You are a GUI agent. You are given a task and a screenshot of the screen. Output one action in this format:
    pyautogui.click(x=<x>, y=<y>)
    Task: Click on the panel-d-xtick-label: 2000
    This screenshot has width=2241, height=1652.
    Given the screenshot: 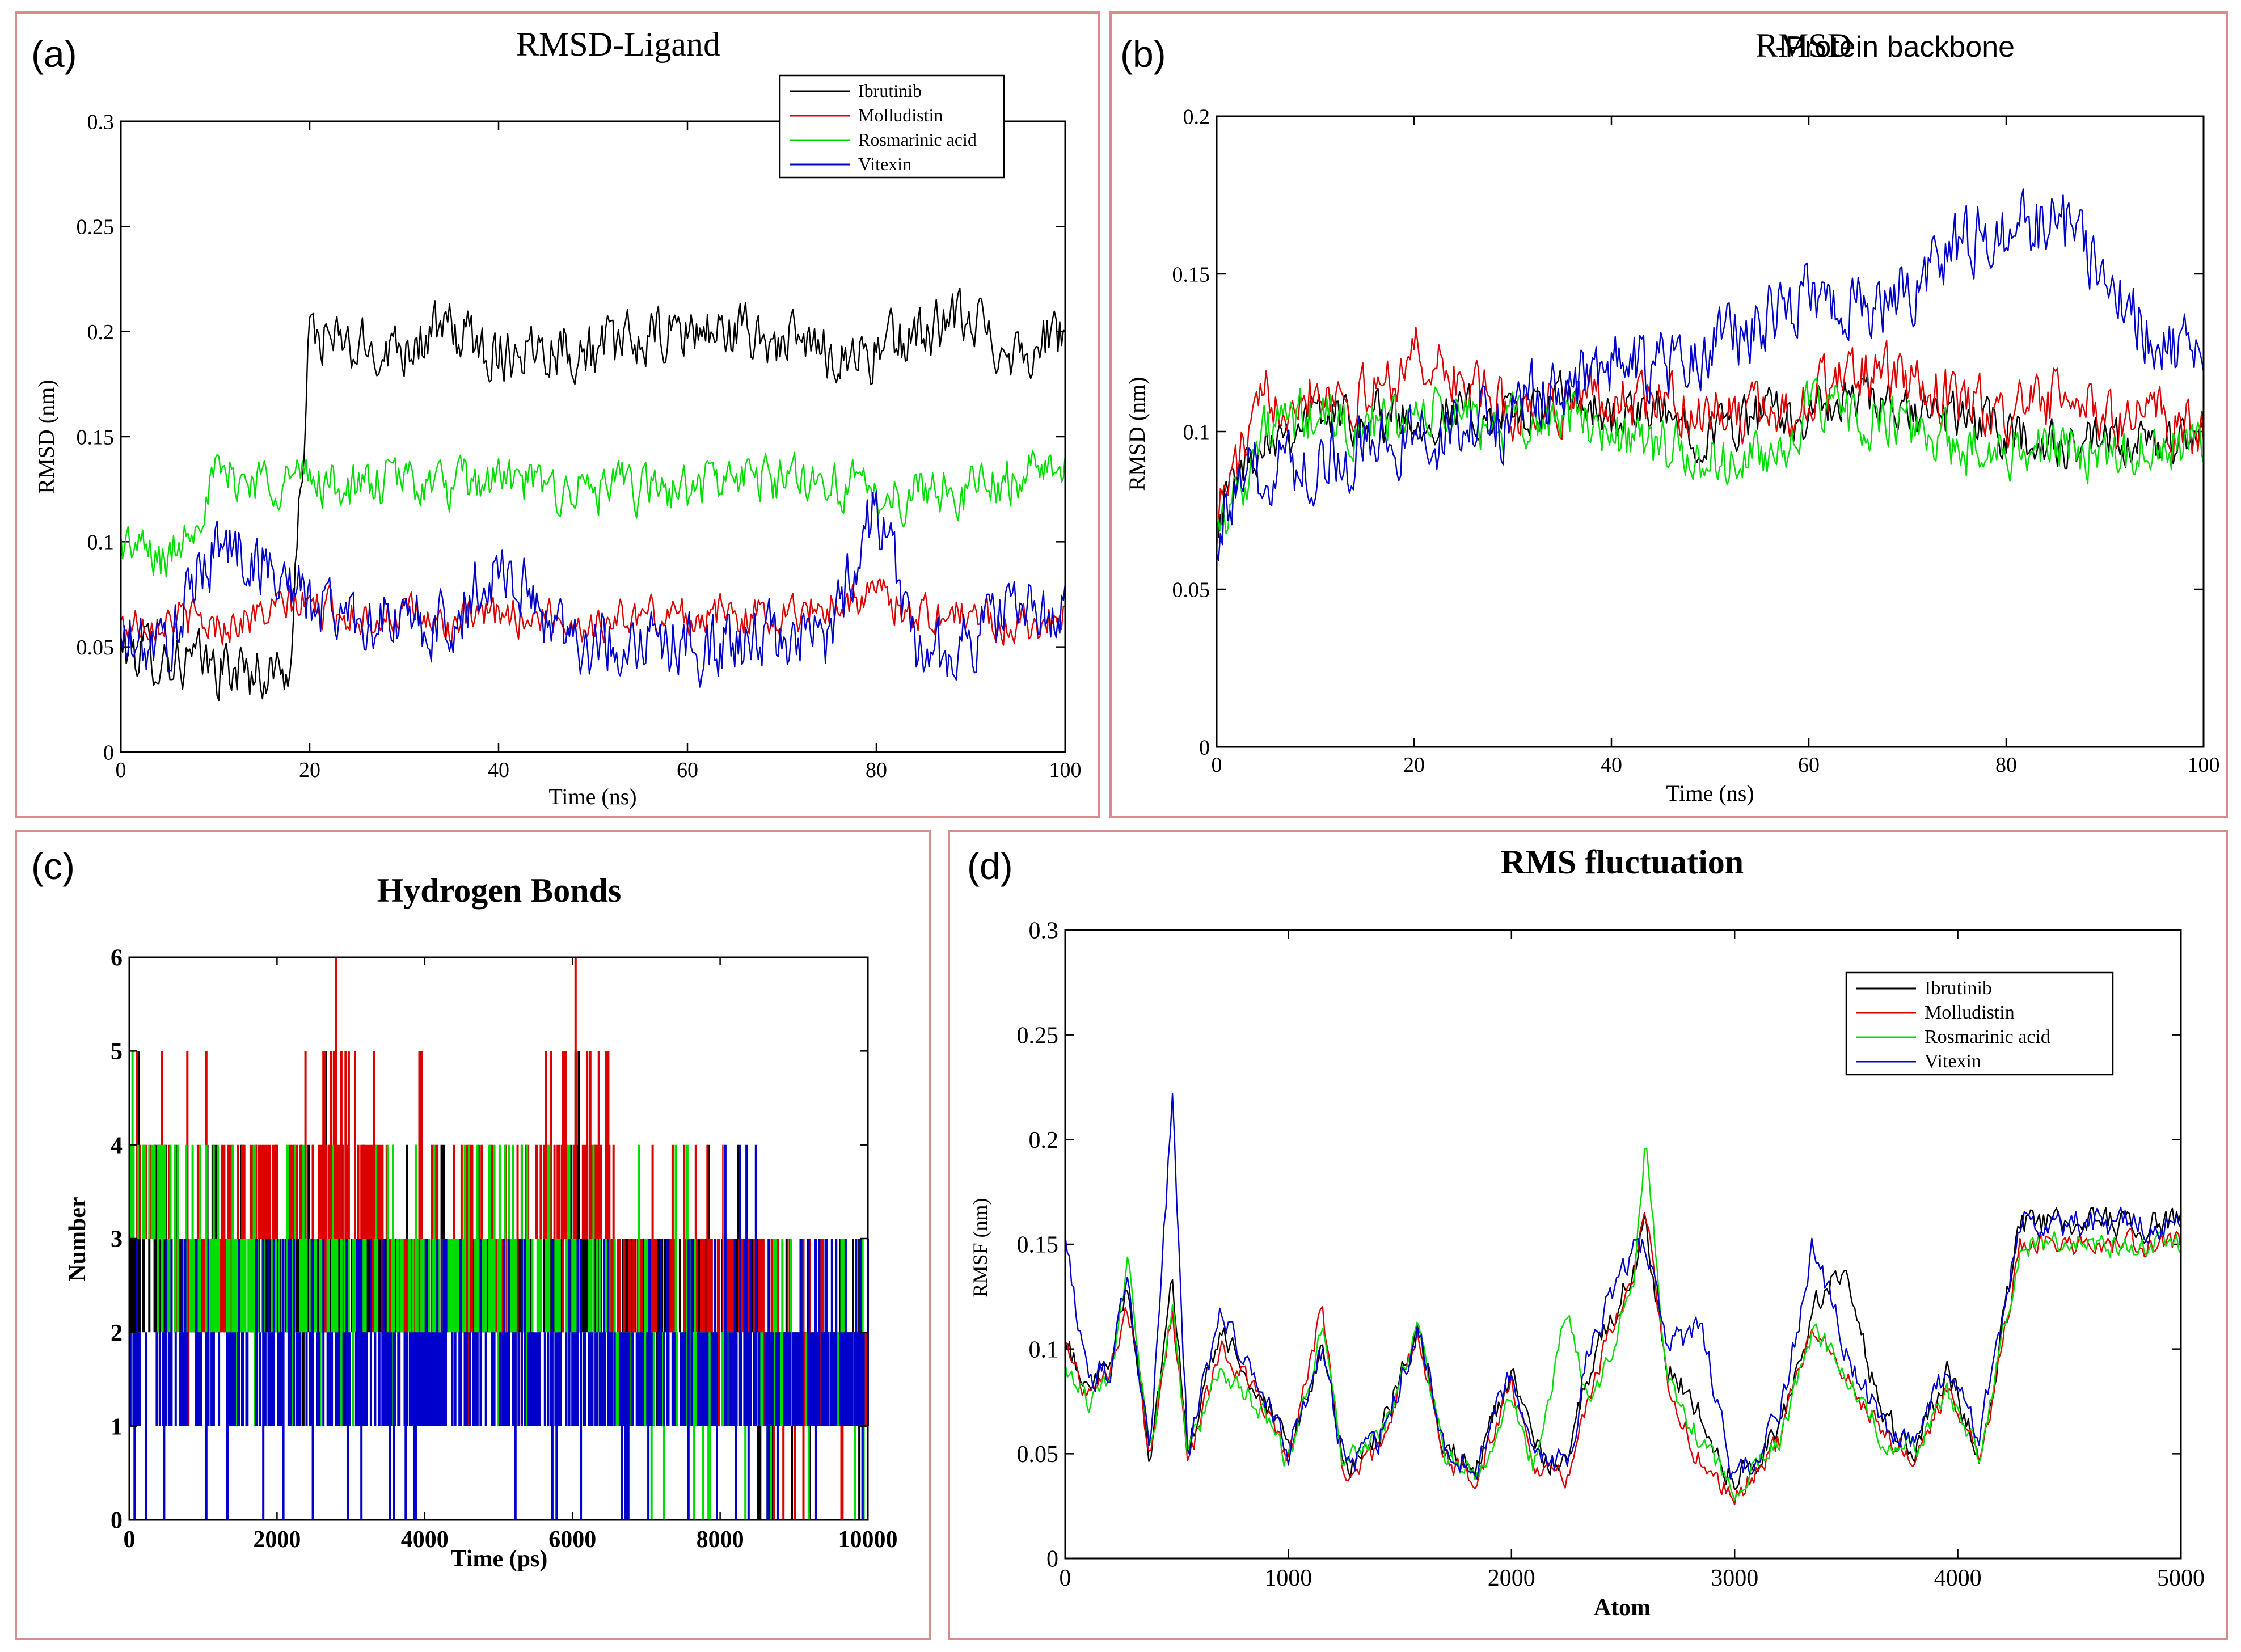 What is the action you would take?
    pyautogui.click(x=1511, y=1578)
    